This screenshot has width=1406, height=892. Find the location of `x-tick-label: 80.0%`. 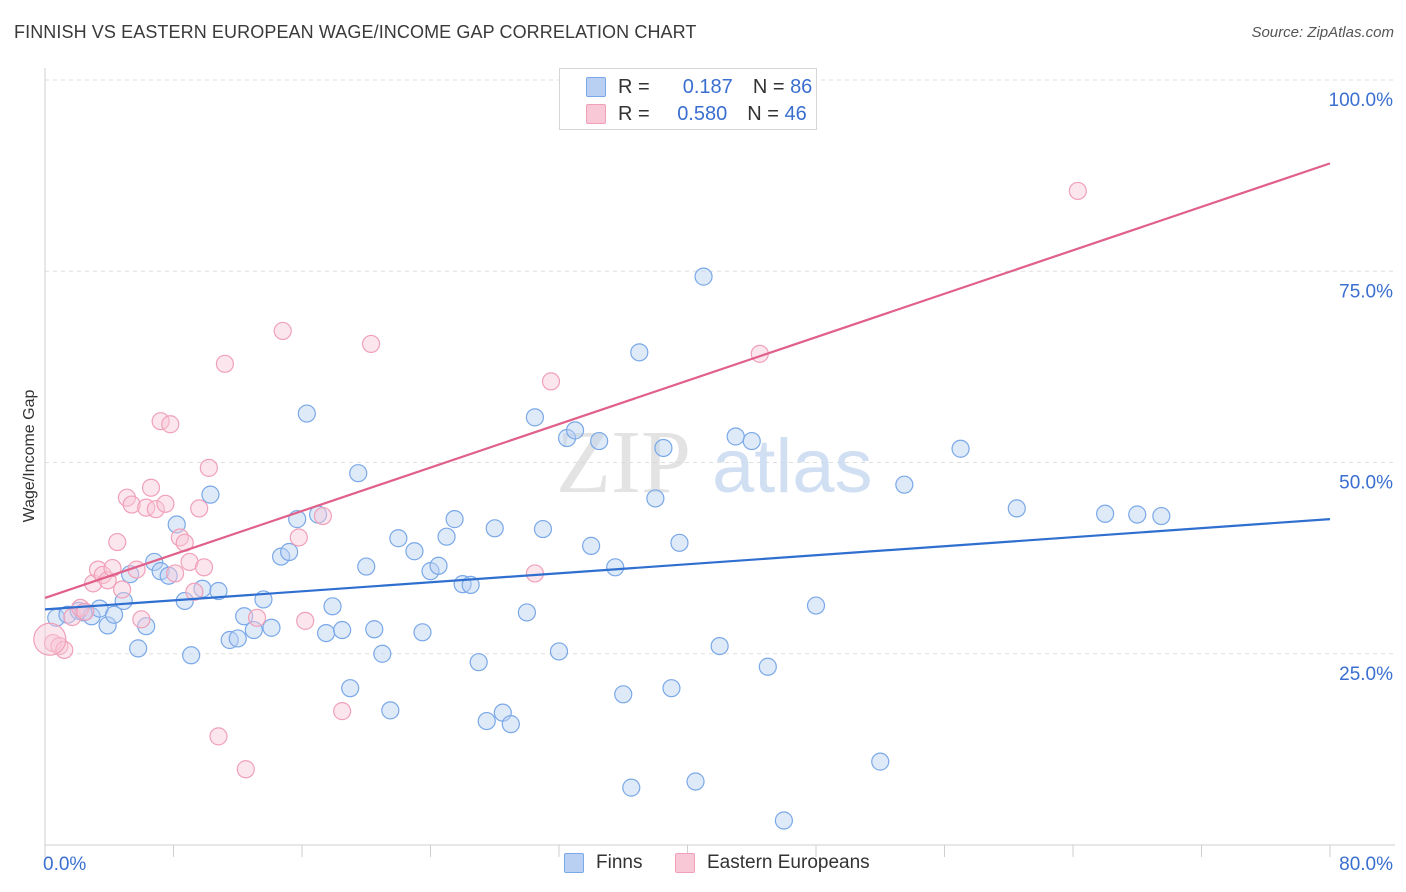

x-tick-label: 80.0% is located at coordinates (1366, 864).